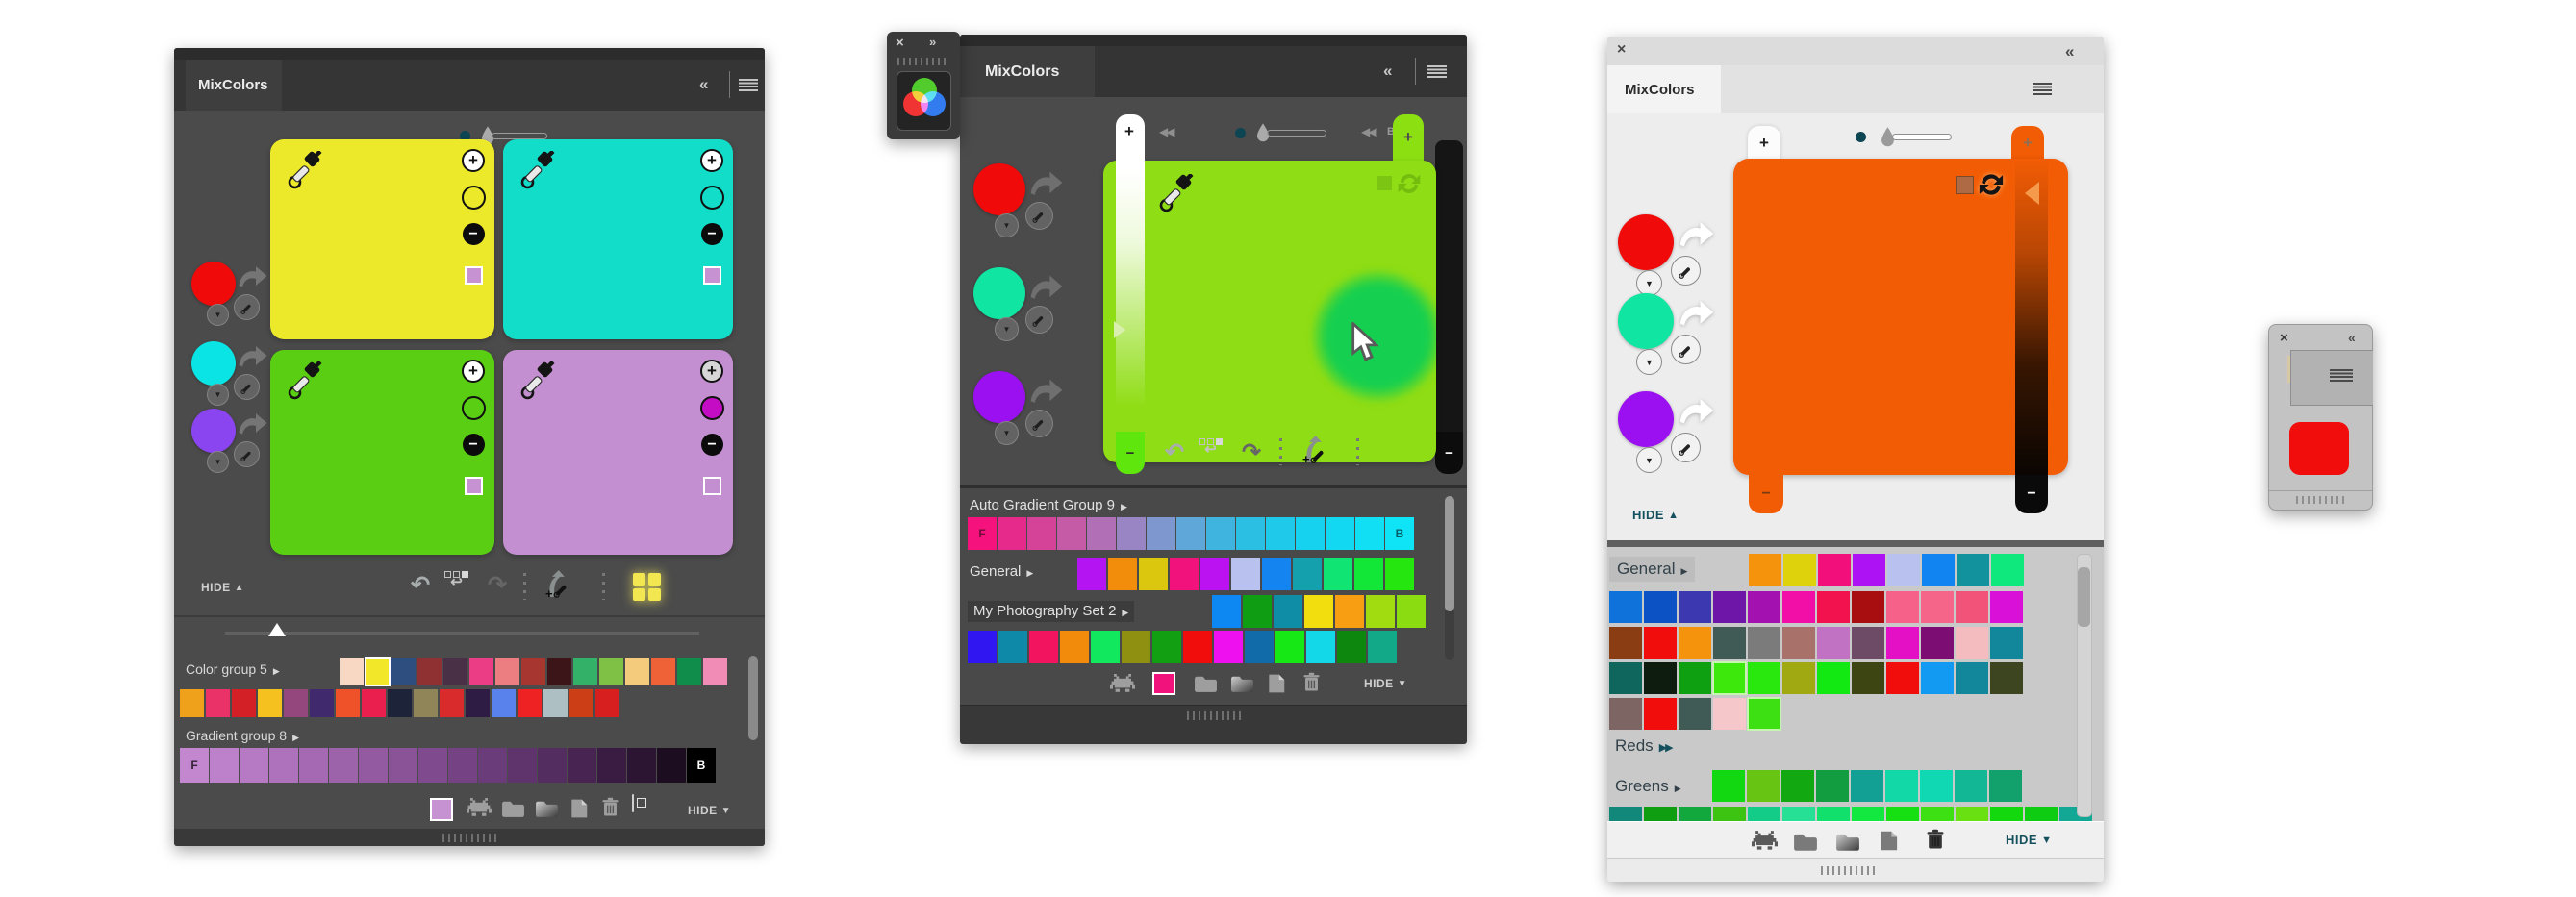 The width and height of the screenshot is (2576, 897). I want to click on new-swatch-icon, so click(579, 808).